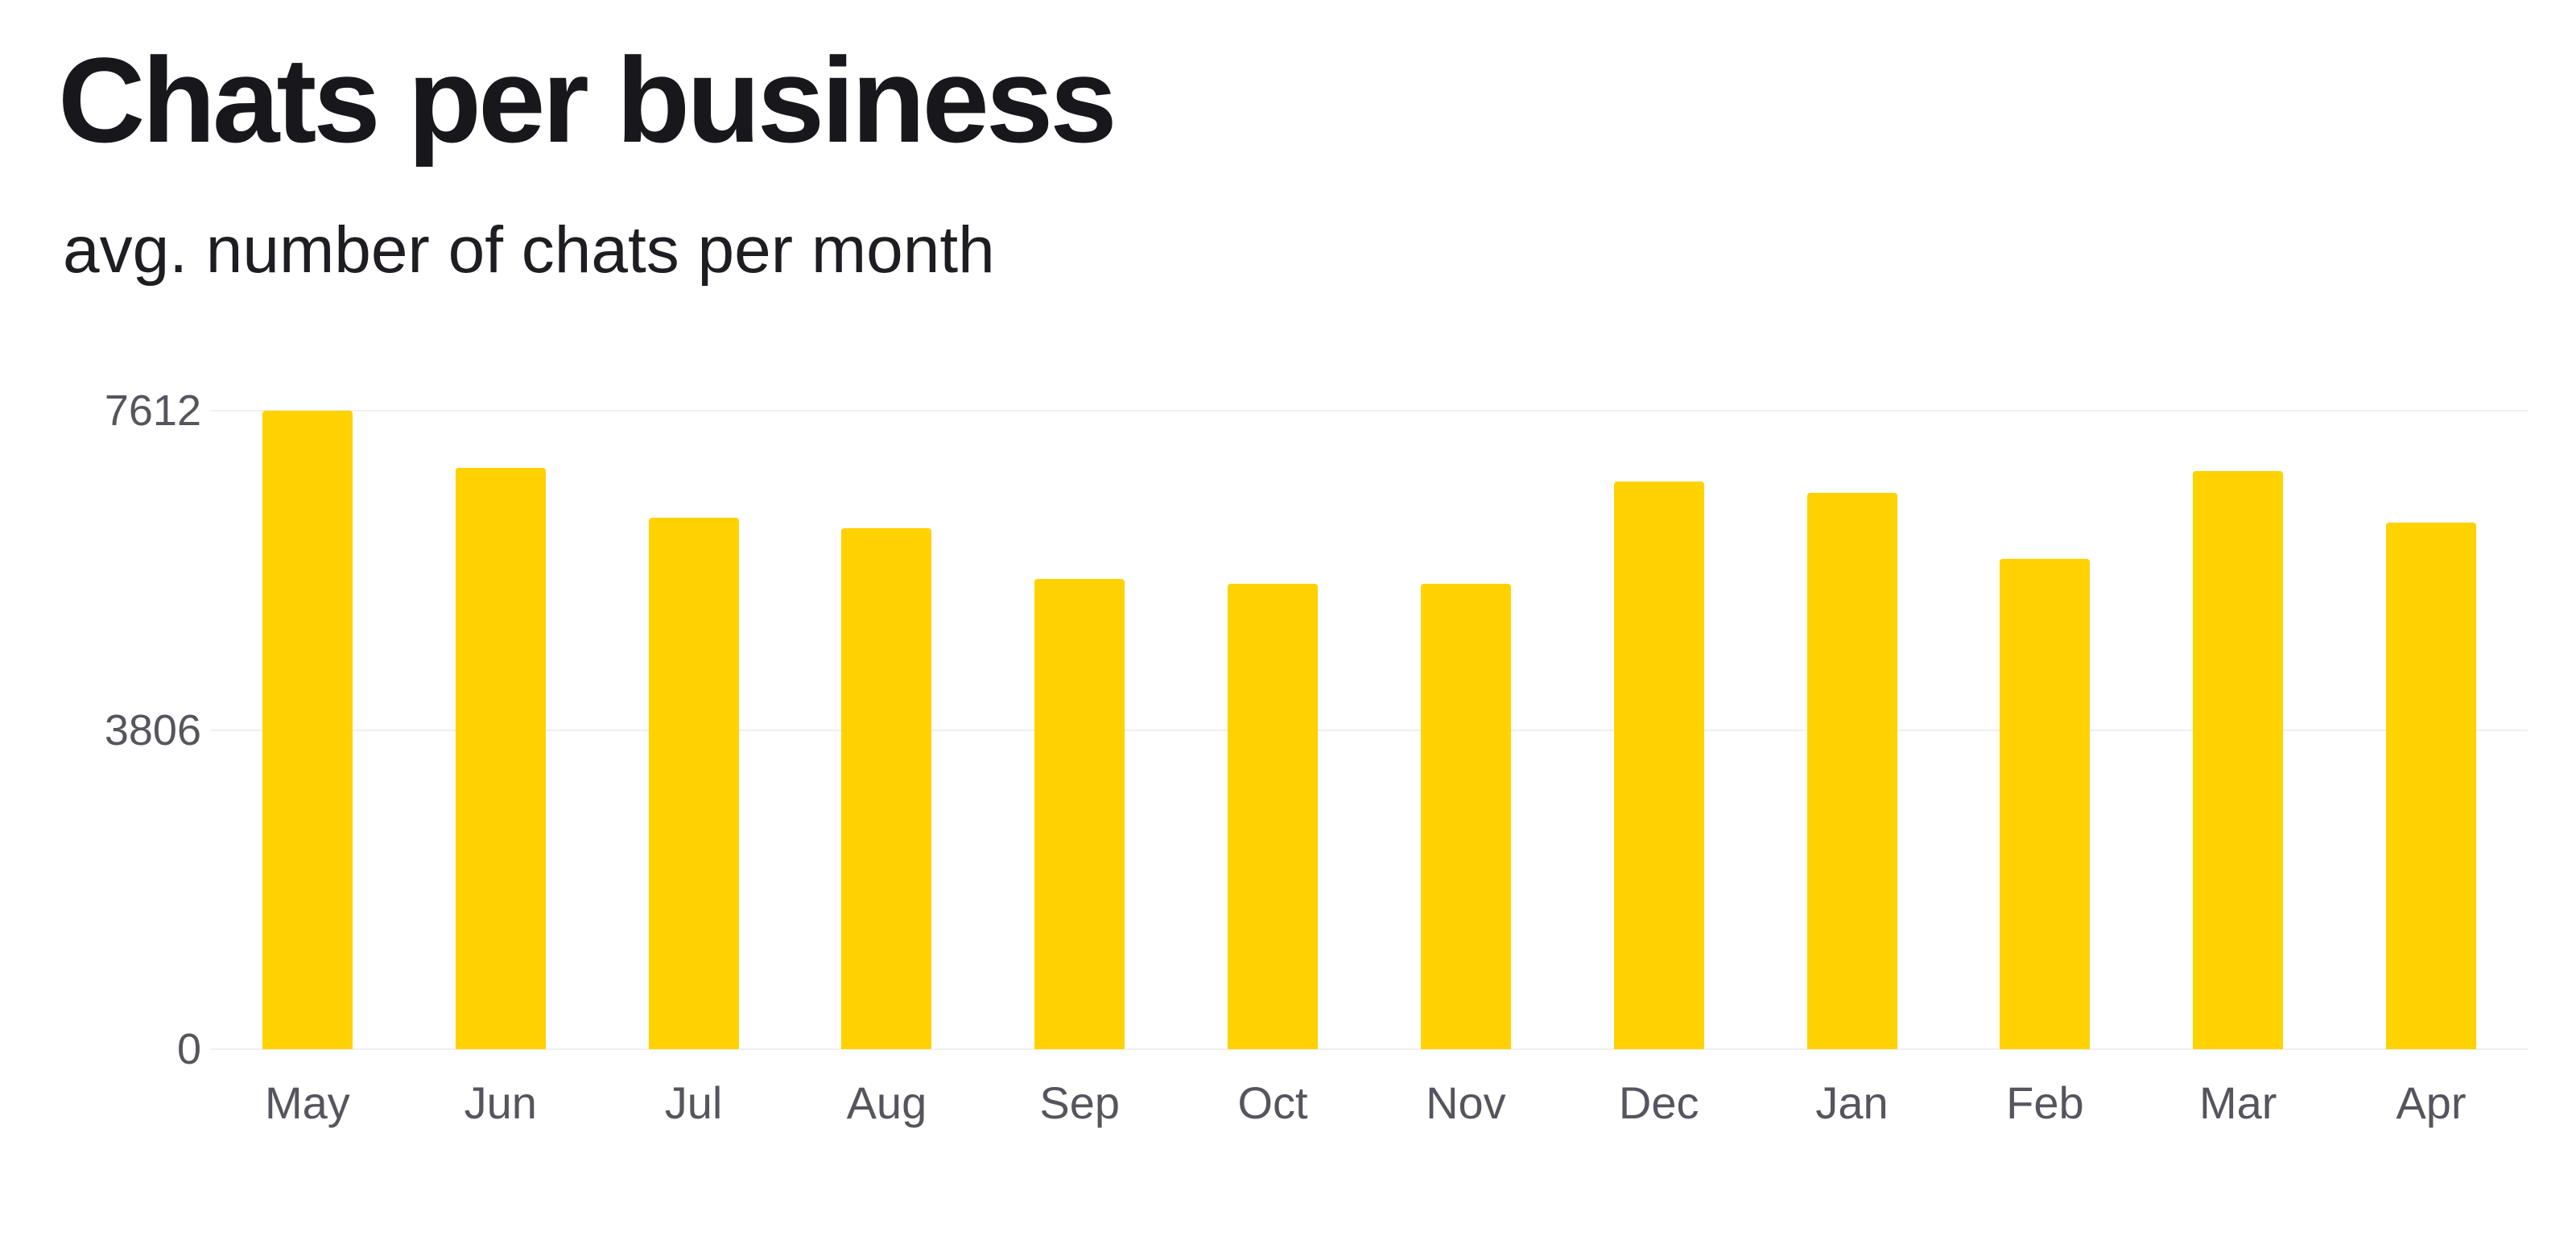  Describe the element at coordinates (2045, 803) in the screenshot. I see `bar-feb` at that location.